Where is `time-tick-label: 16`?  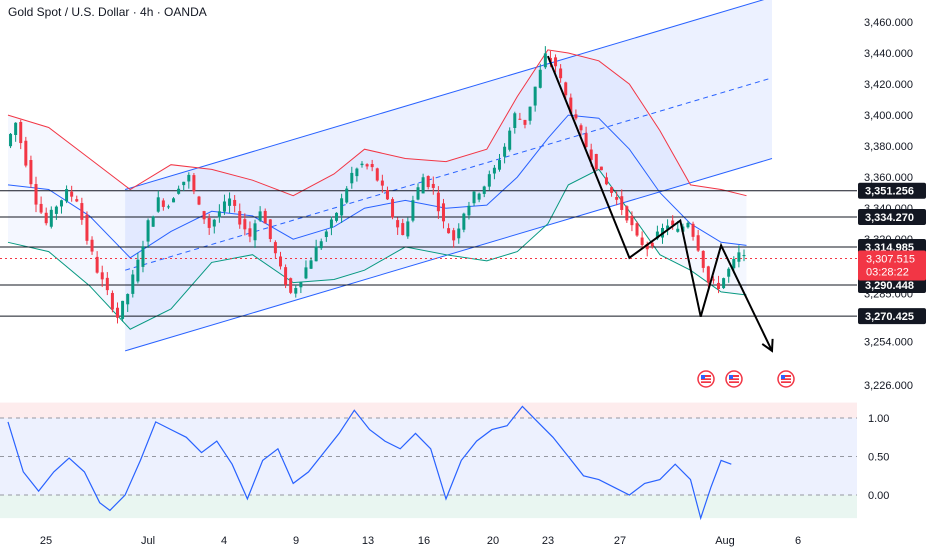
time-tick-label: 16 is located at coordinates (424, 541).